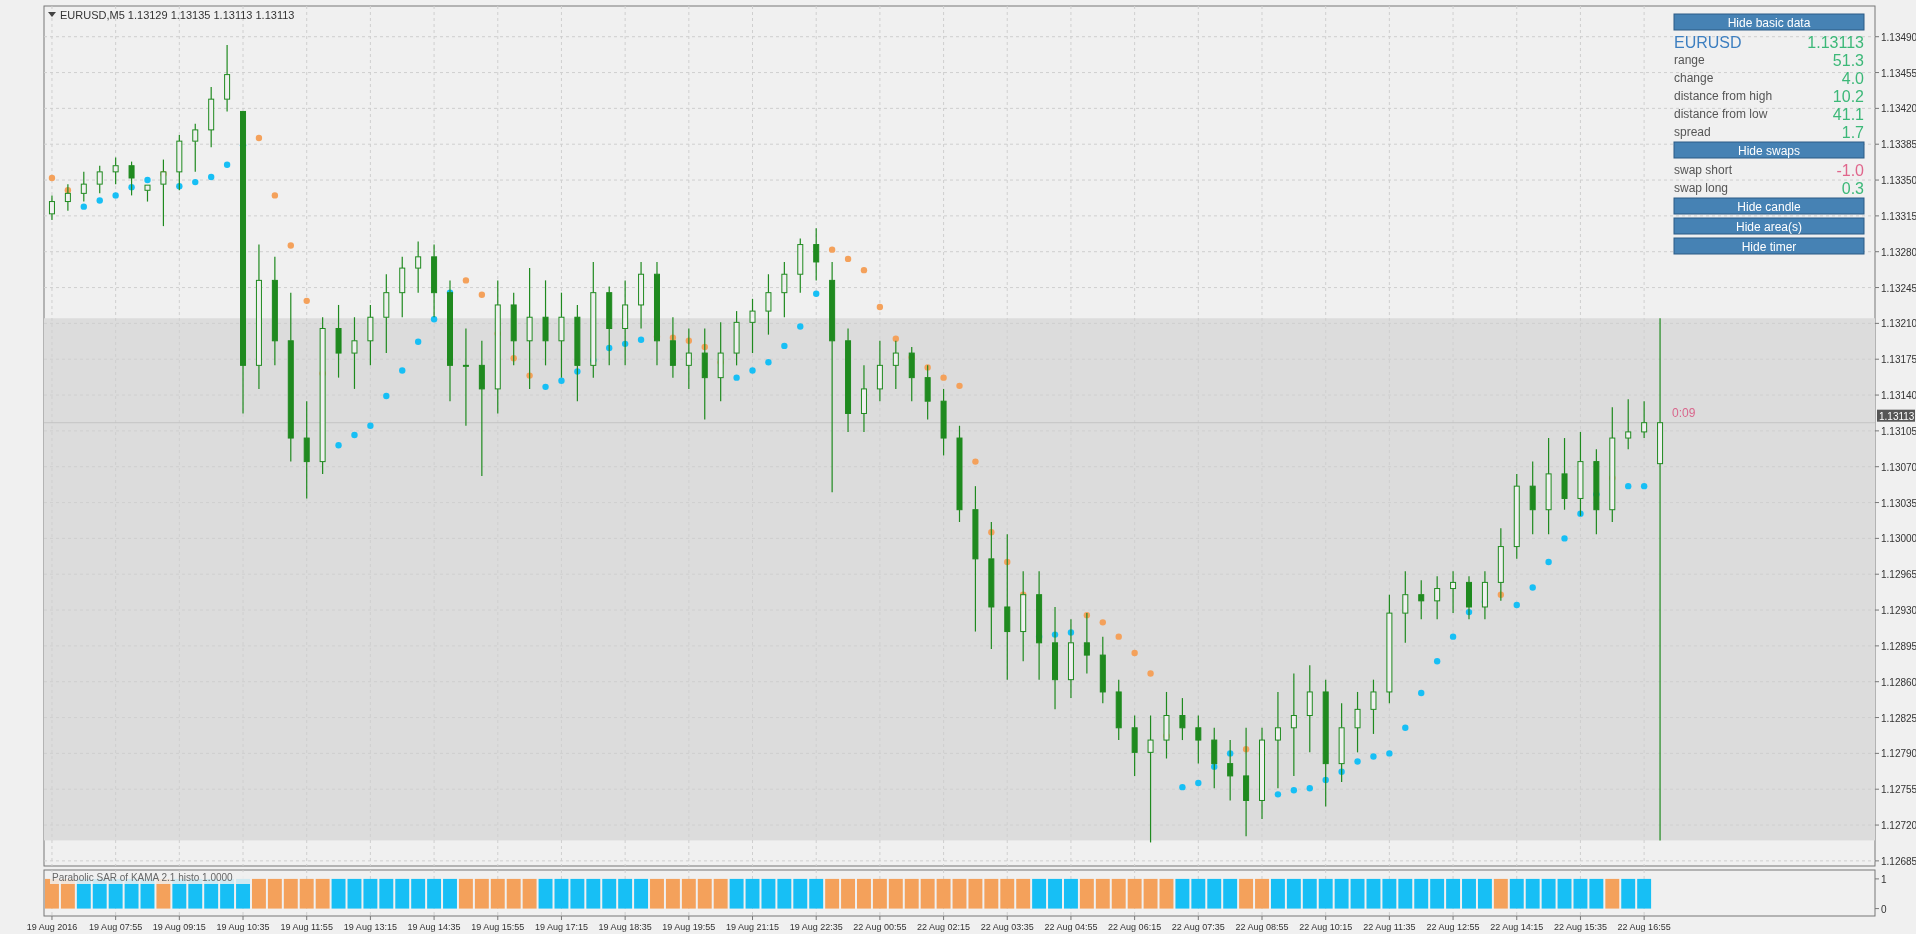 This screenshot has width=1916, height=934. What do you see at coordinates (1453, 927) in the screenshot?
I see `x-tick-label: 22 Aug 12:55` at bounding box center [1453, 927].